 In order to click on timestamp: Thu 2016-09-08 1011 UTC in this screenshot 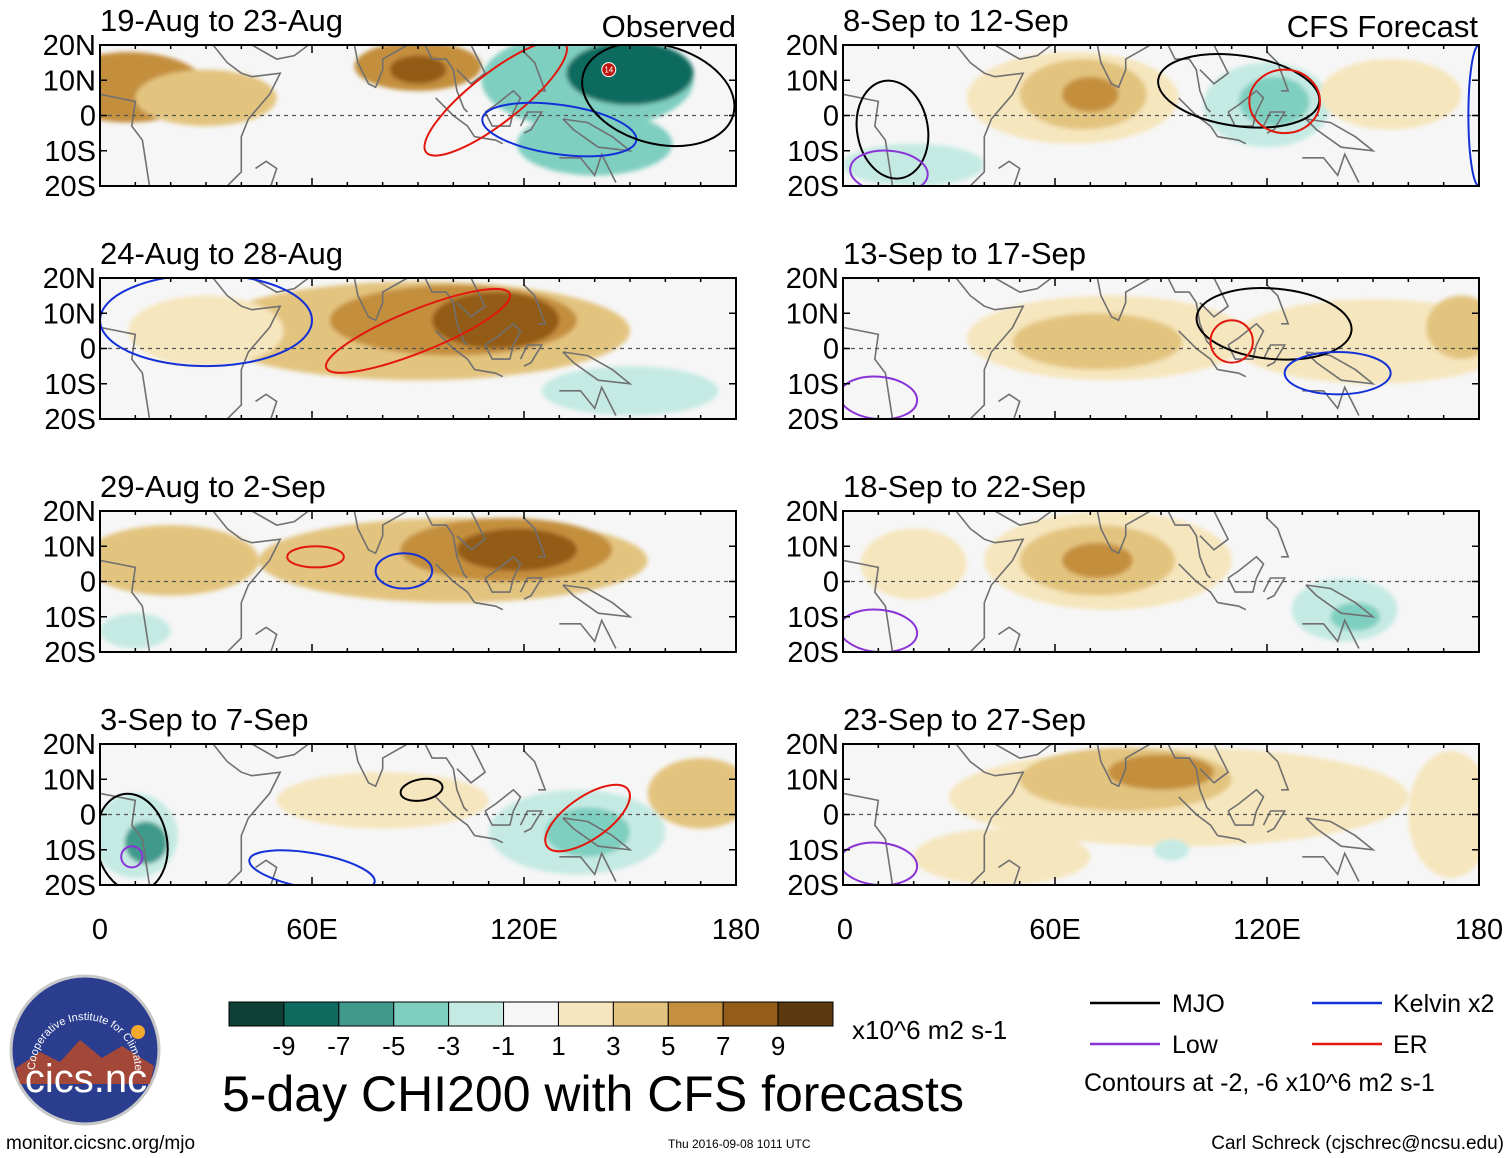, I will do `click(739, 1144)`.